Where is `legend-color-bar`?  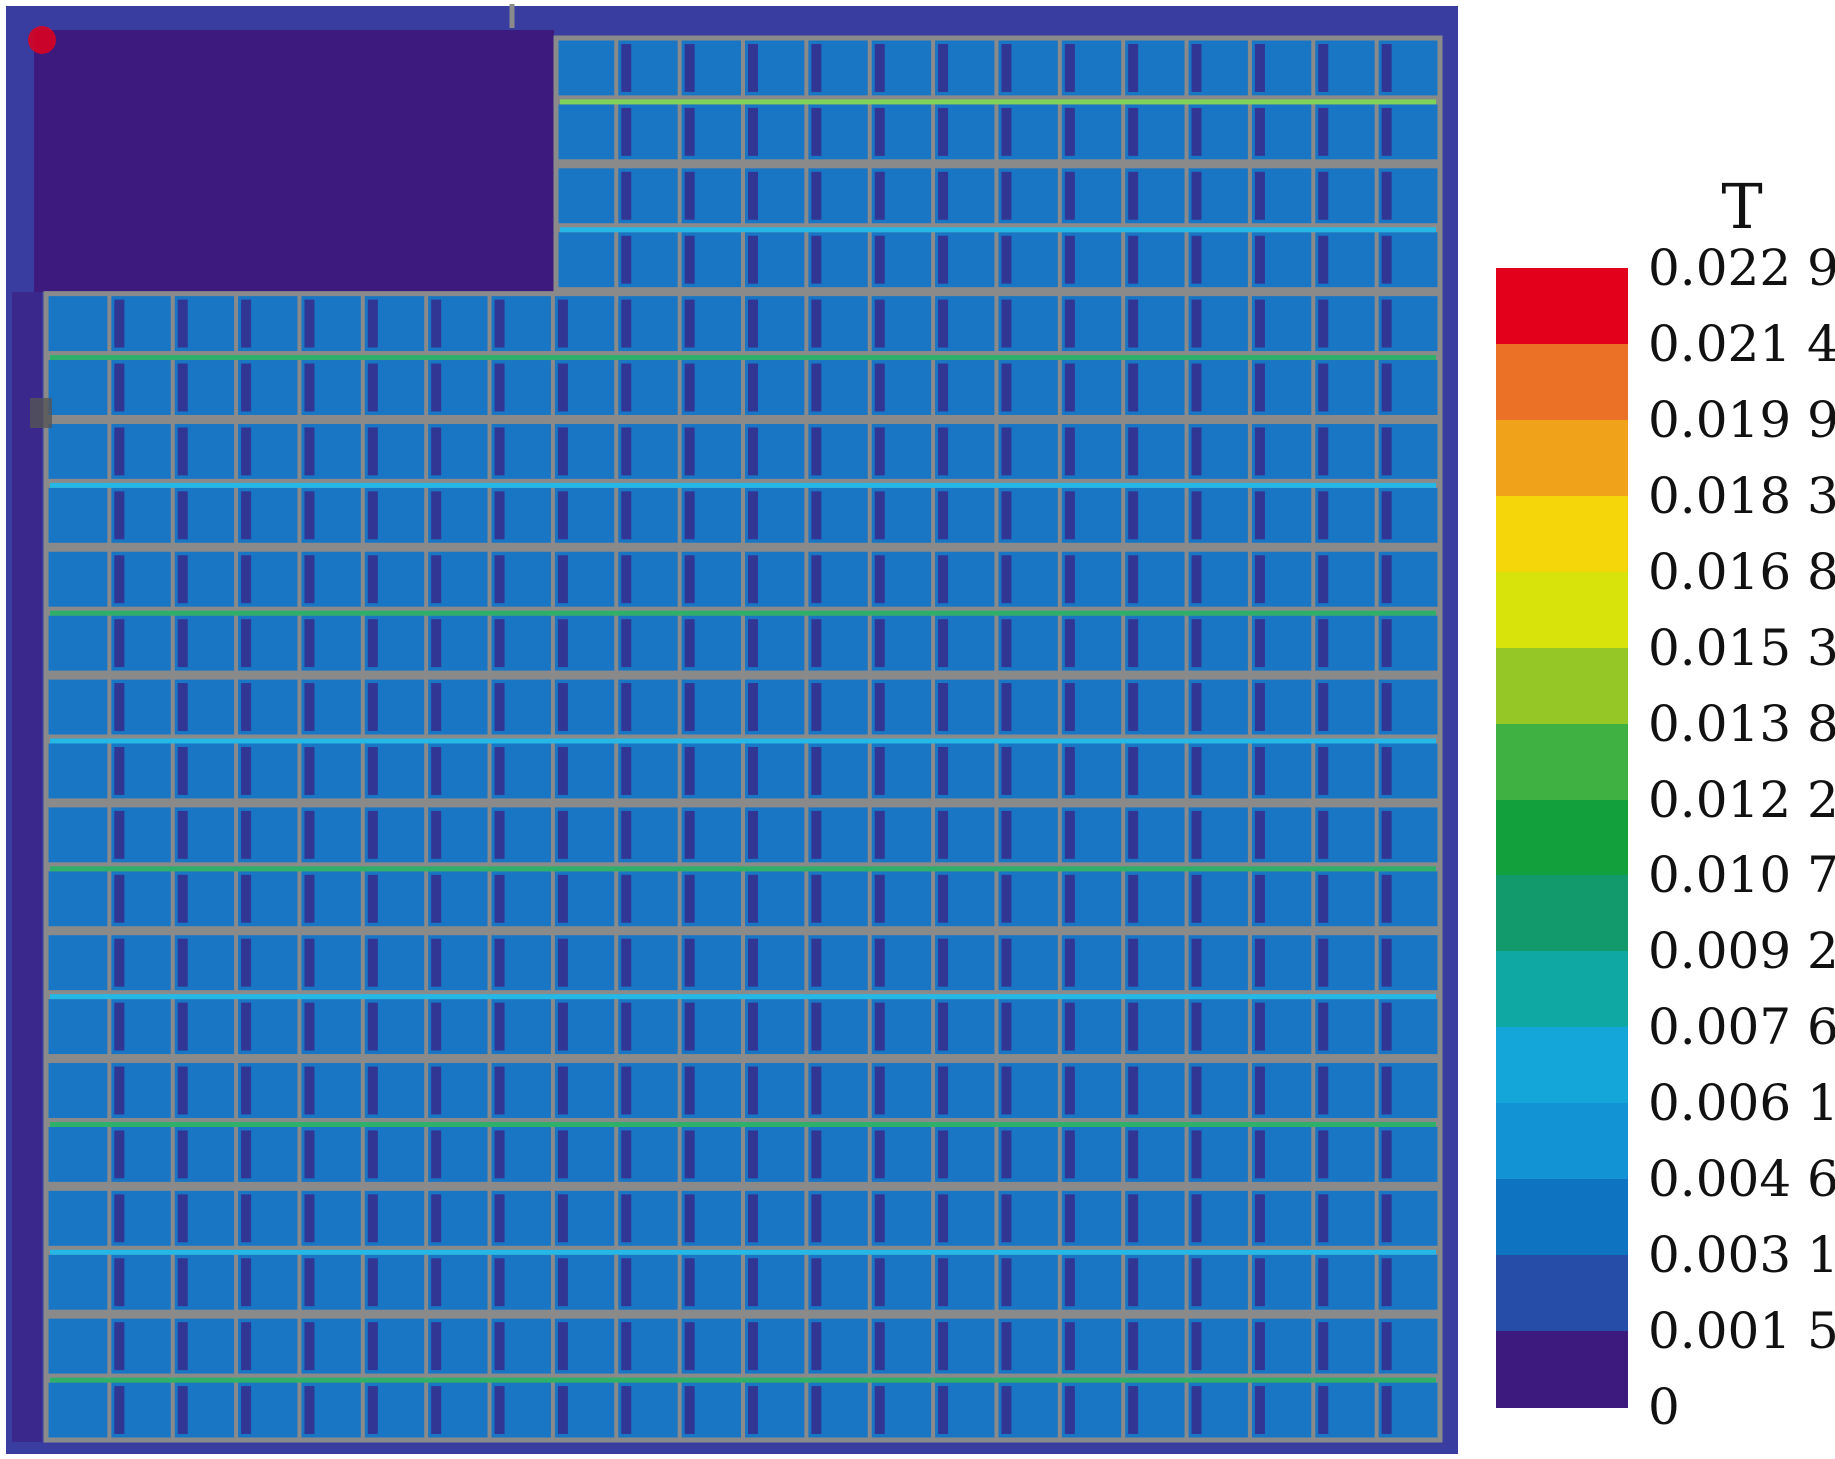
legend-color-bar is located at coordinates (1562, 838).